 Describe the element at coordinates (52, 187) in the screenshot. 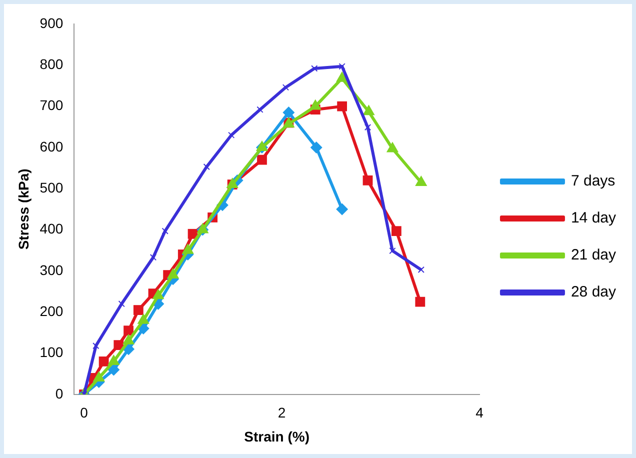

I see `y-tick-label: 500` at that location.